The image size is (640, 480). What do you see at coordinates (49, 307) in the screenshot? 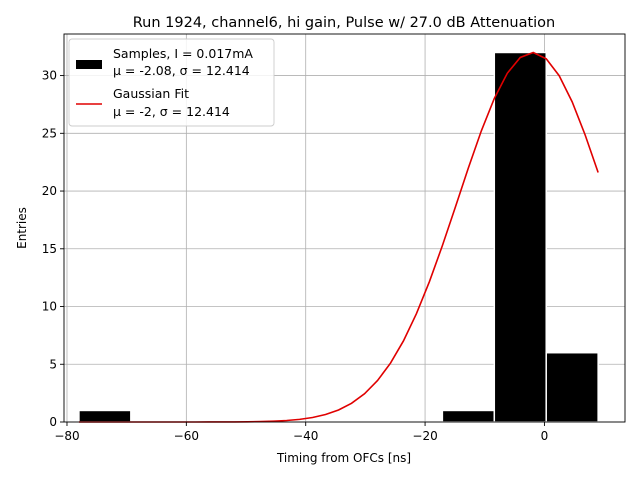
I see `y-tick-label-2: 10` at bounding box center [49, 307].